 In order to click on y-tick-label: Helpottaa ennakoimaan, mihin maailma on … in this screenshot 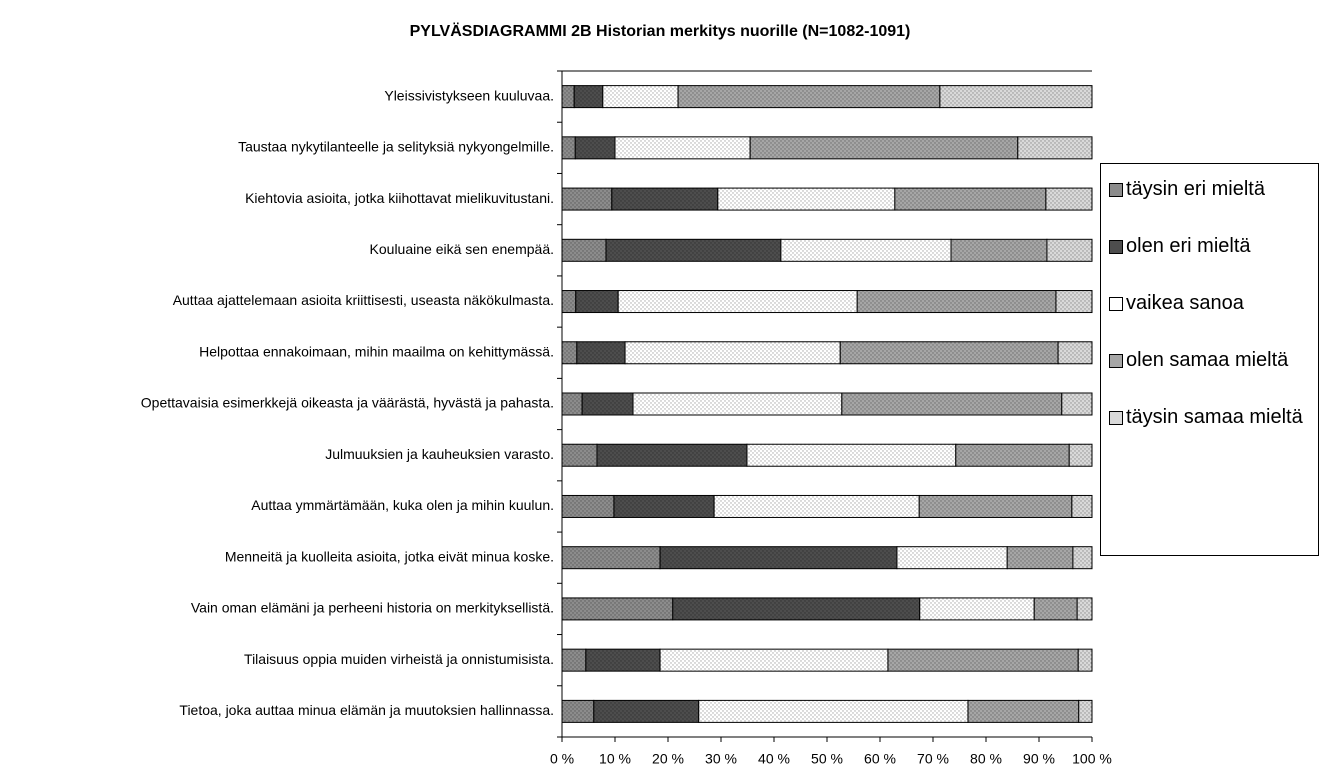, I will do `click(376, 351)`.